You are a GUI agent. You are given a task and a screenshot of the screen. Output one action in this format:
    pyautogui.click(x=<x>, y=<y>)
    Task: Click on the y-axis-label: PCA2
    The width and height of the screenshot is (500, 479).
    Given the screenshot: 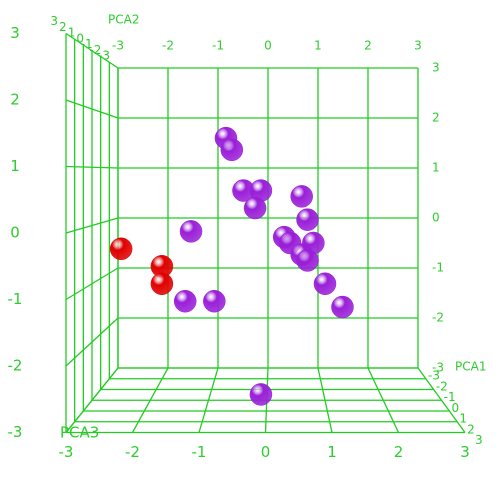 What is the action you would take?
    pyautogui.click(x=123, y=20)
    